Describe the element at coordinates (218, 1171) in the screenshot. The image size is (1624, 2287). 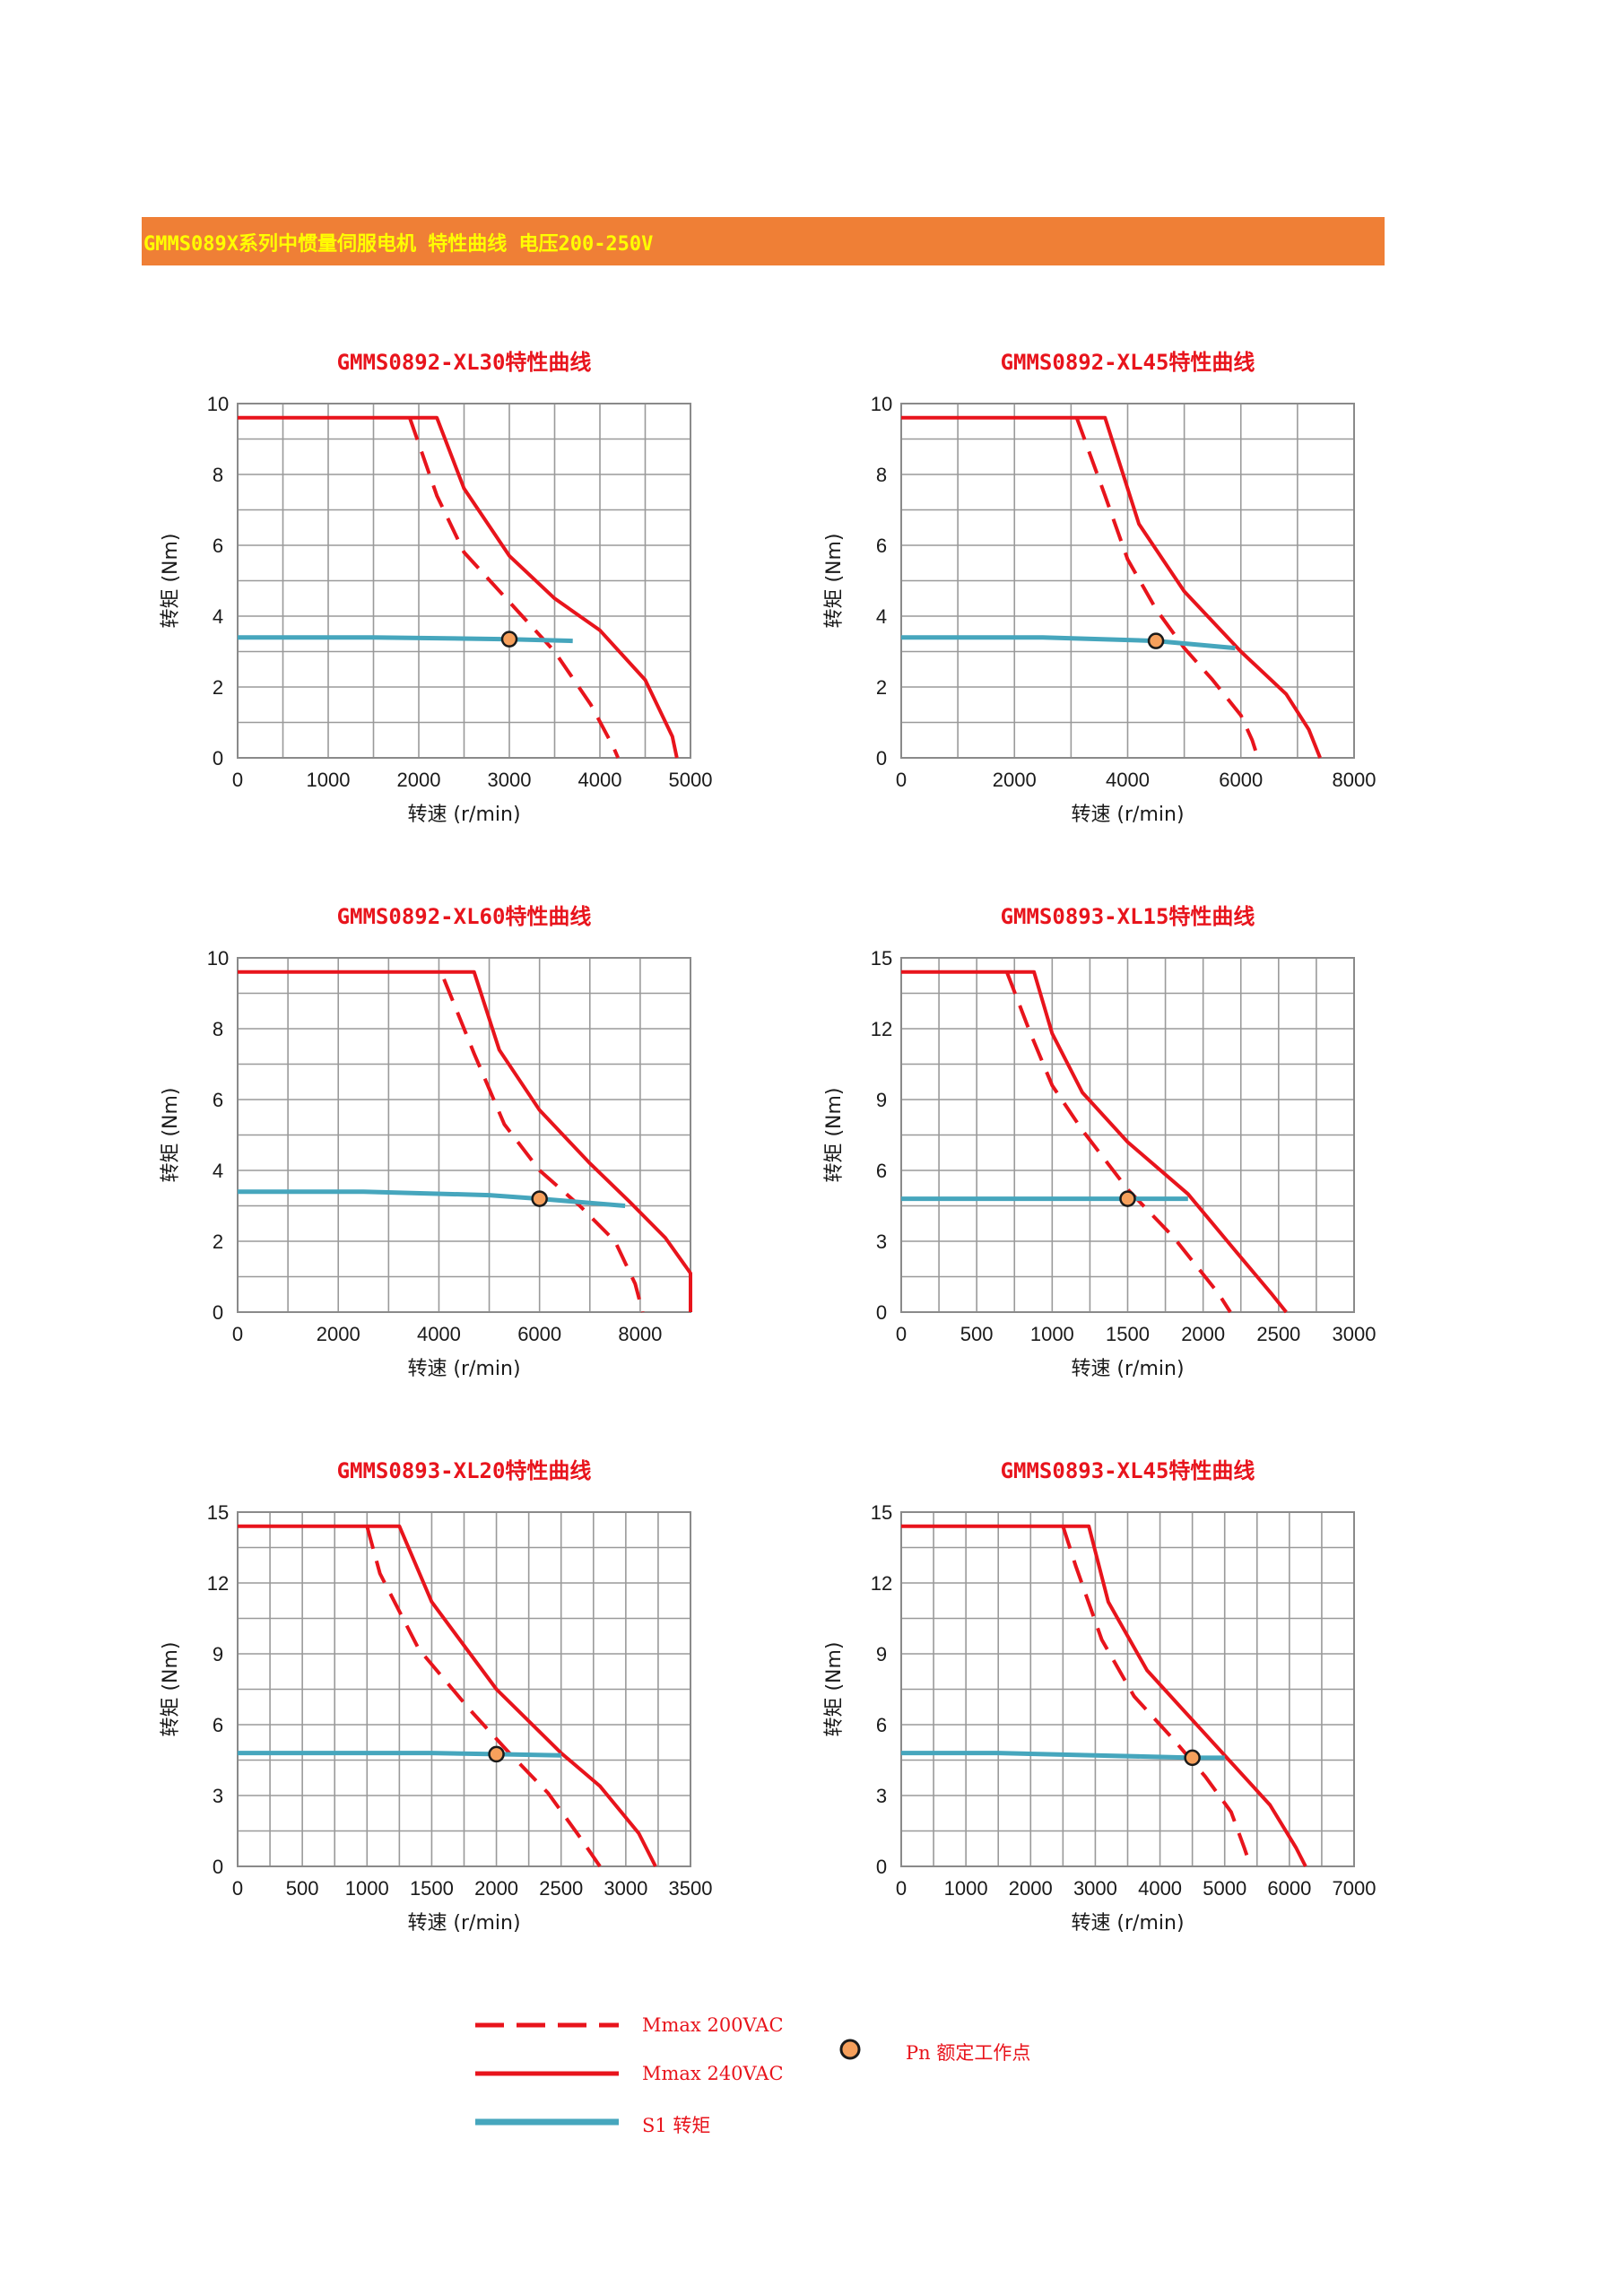
I see `y-tick-label: 4` at that location.